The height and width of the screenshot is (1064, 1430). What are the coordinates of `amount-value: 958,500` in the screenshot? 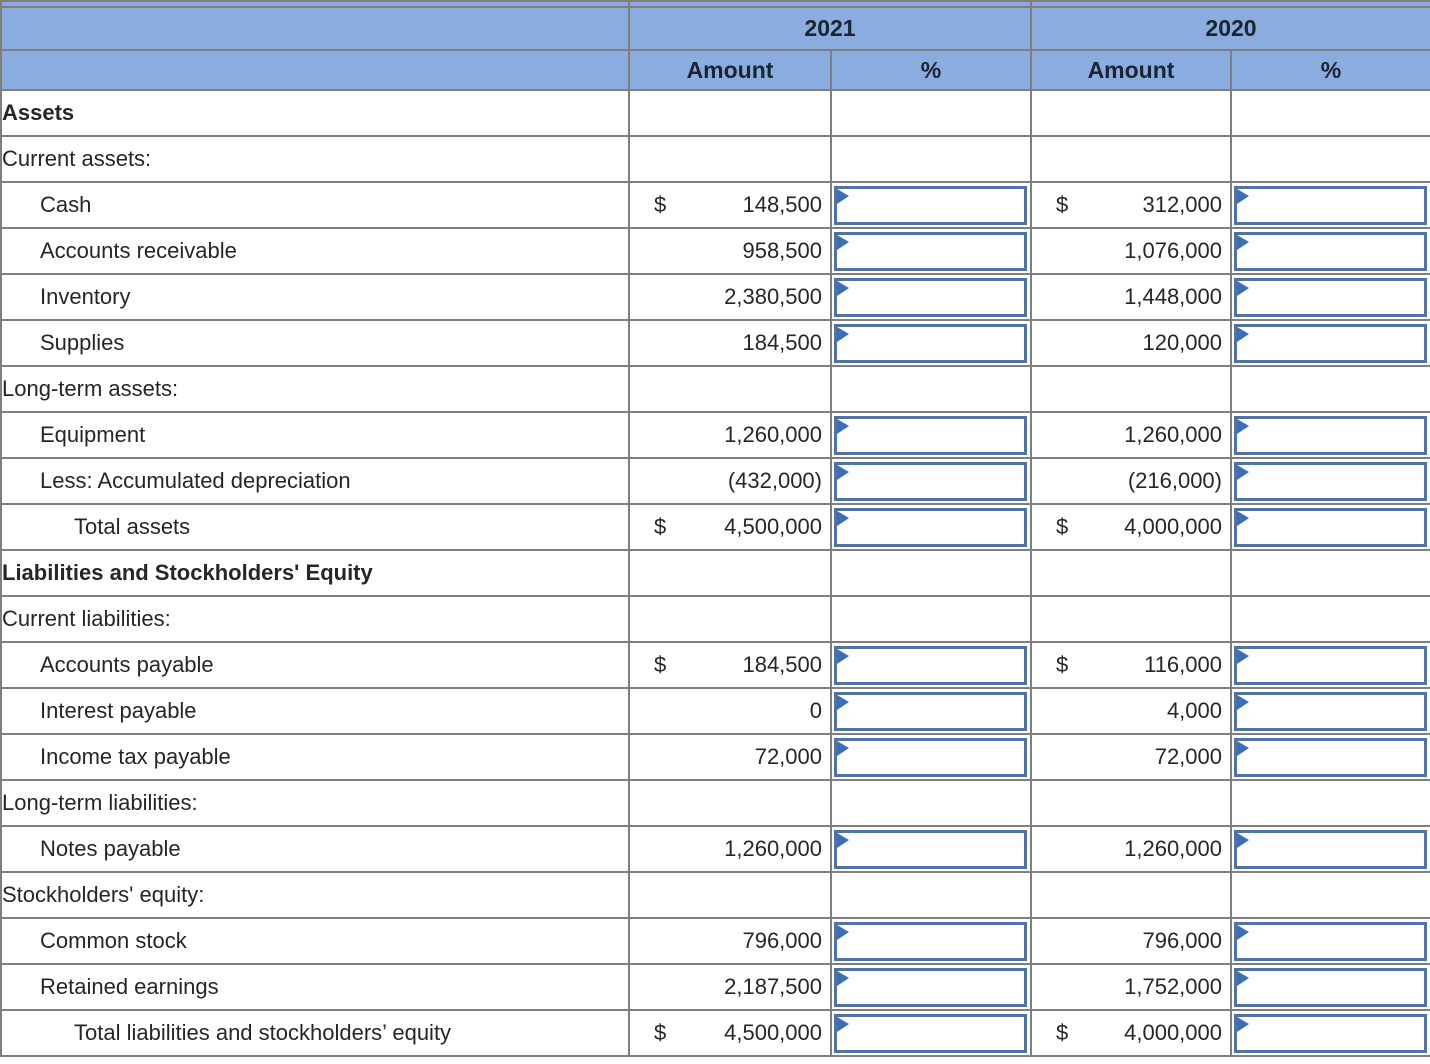 It's located at (782, 250).